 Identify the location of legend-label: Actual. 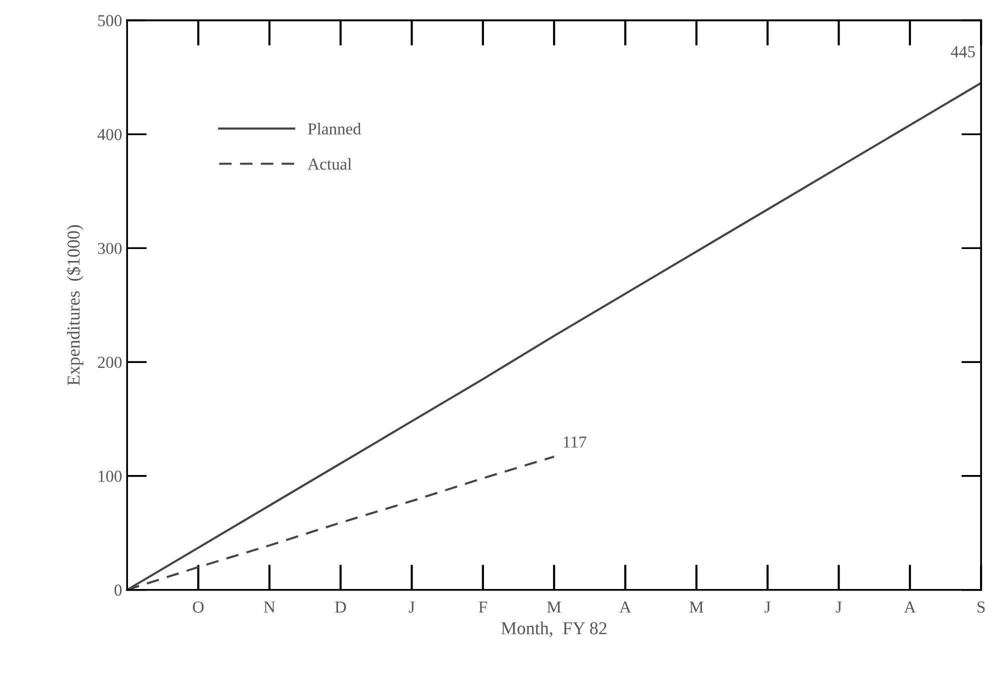
(330, 164).